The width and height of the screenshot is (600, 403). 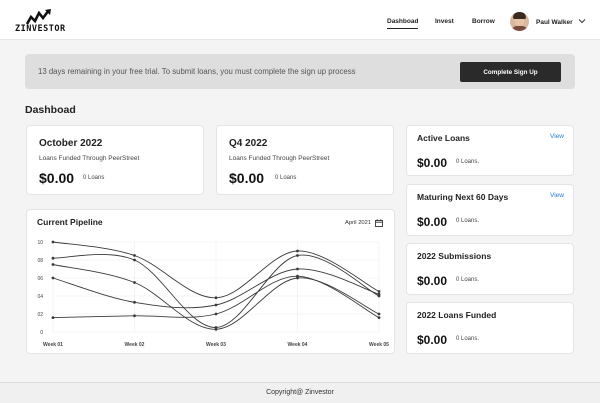 What do you see at coordinates (490, 150) in the screenshot?
I see `side-card-active-loans: Active Loans View $0.00 0 Loans.` at bounding box center [490, 150].